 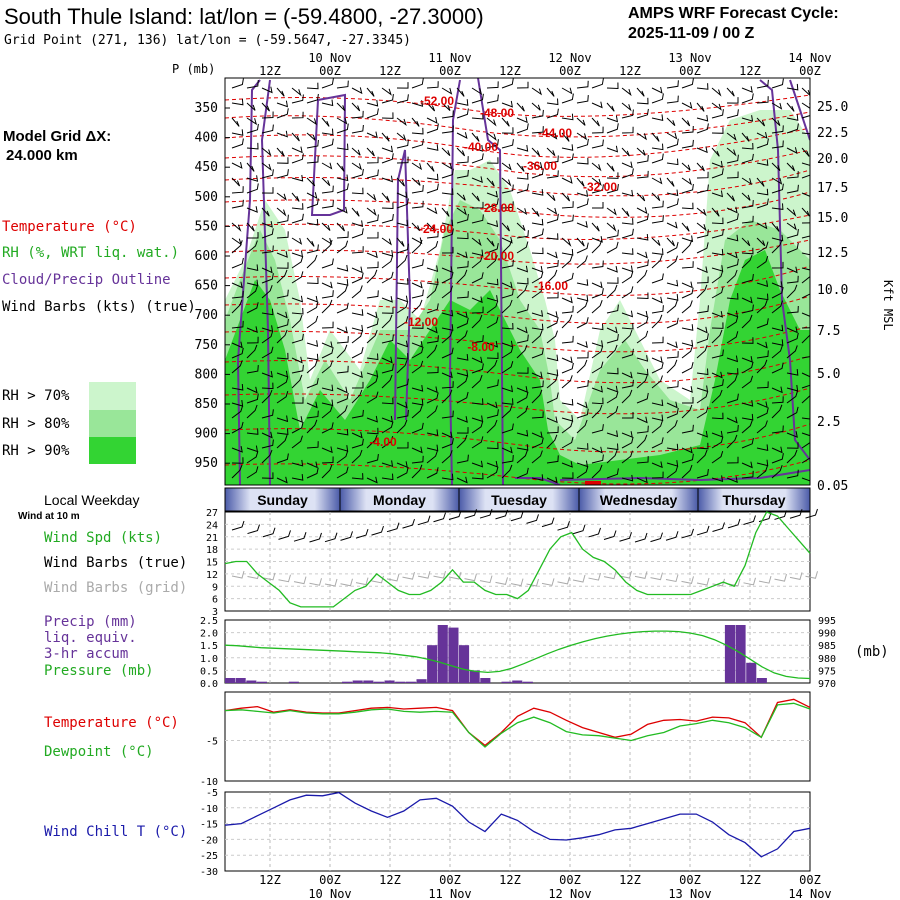 What do you see at coordinates (206, 256) in the screenshot?
I see `pressure-tick: 600` at bounding box center [206, 256].